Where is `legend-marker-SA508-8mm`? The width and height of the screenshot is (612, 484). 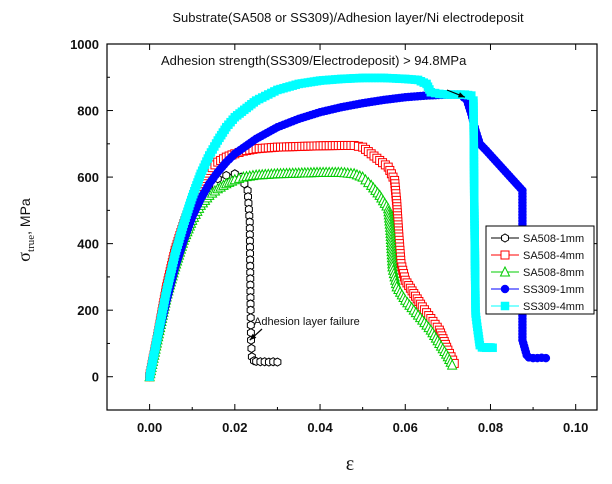 legend-marker-SA508-8mm is located at coordinates (505, 271).